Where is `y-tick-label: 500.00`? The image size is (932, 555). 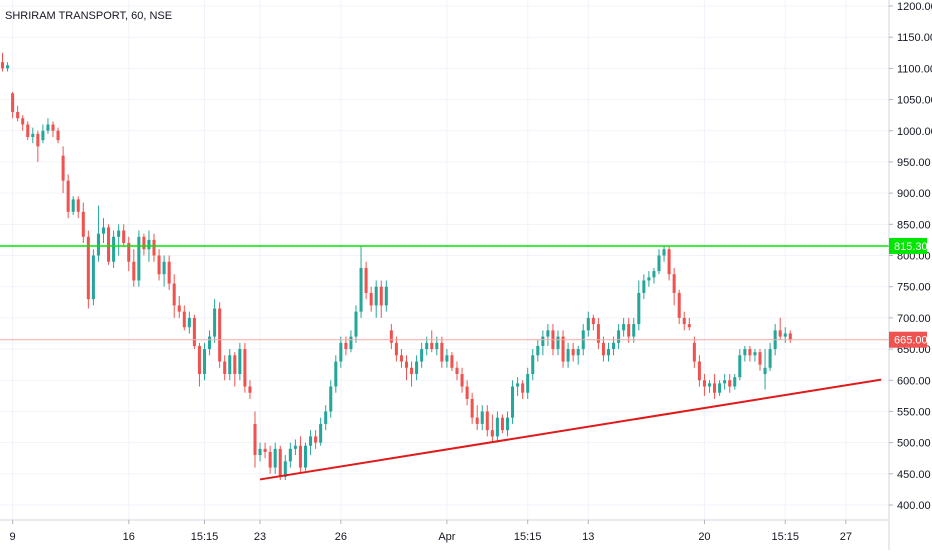 y-tick-label: 500.00 is located at coordinates (914, 444).